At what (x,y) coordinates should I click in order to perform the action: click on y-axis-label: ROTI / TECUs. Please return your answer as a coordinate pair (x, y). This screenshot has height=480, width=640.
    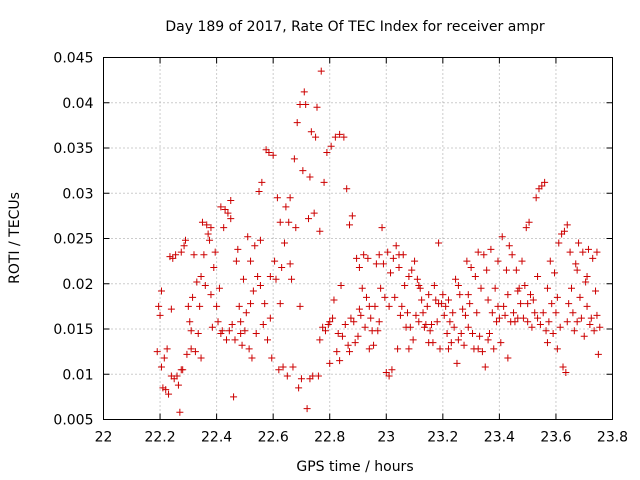
    Looking at the image, I should click on (15, 238).